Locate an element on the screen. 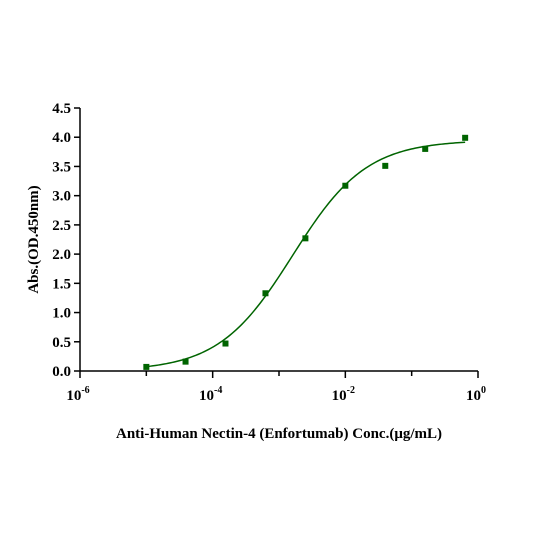 The image size is (533, 533). x-tick-label: 10⁰ is located at coordinates (476, 394).